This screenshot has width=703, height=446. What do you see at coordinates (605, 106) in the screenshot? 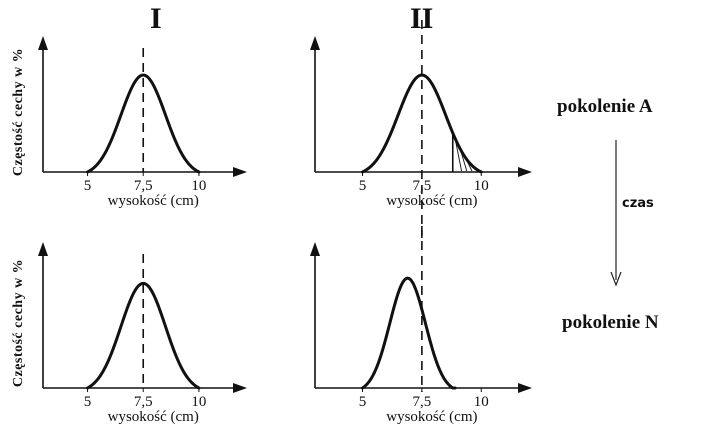
I see `generation-a-label: pokolenie A` at bounding box center [605, 106].